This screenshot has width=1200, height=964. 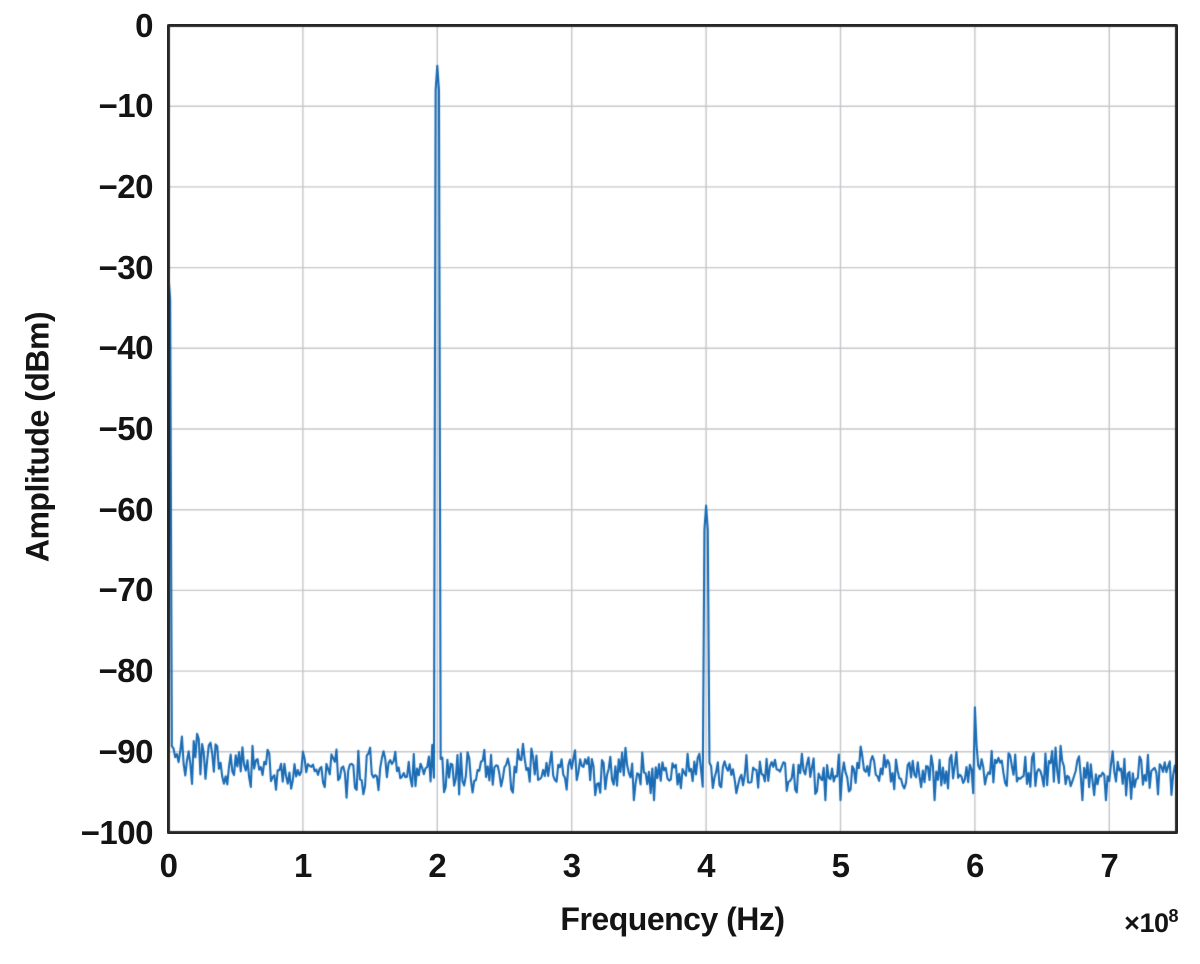 I want to click on x-tick-label: 5, so click(x=840, y=865).